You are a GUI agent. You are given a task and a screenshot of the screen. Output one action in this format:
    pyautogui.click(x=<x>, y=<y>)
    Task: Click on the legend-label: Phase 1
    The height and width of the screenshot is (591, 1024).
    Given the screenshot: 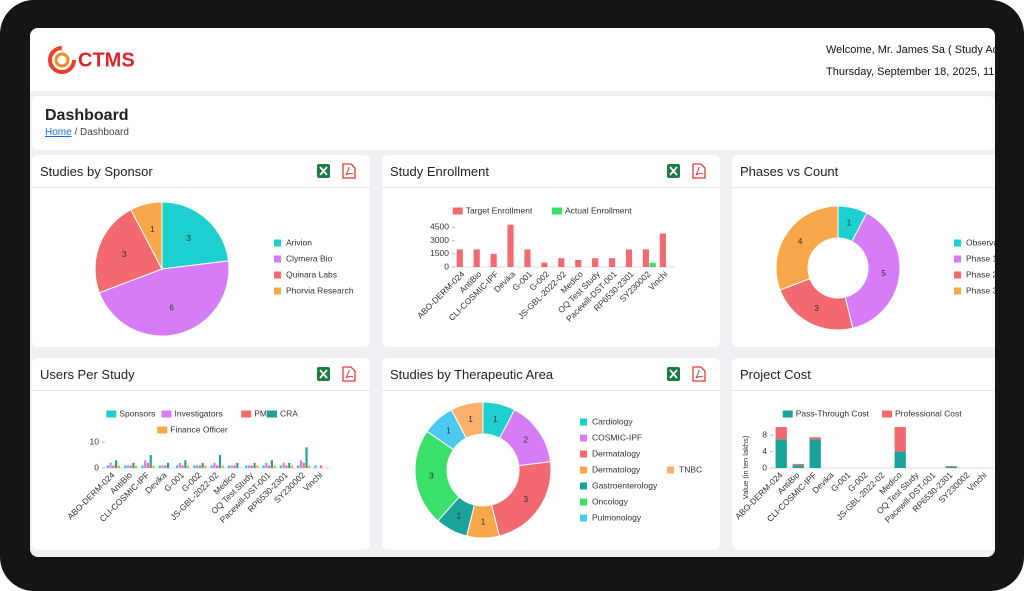 What is the action you would take?
    pyautogui.click(x=980, y=258)
    